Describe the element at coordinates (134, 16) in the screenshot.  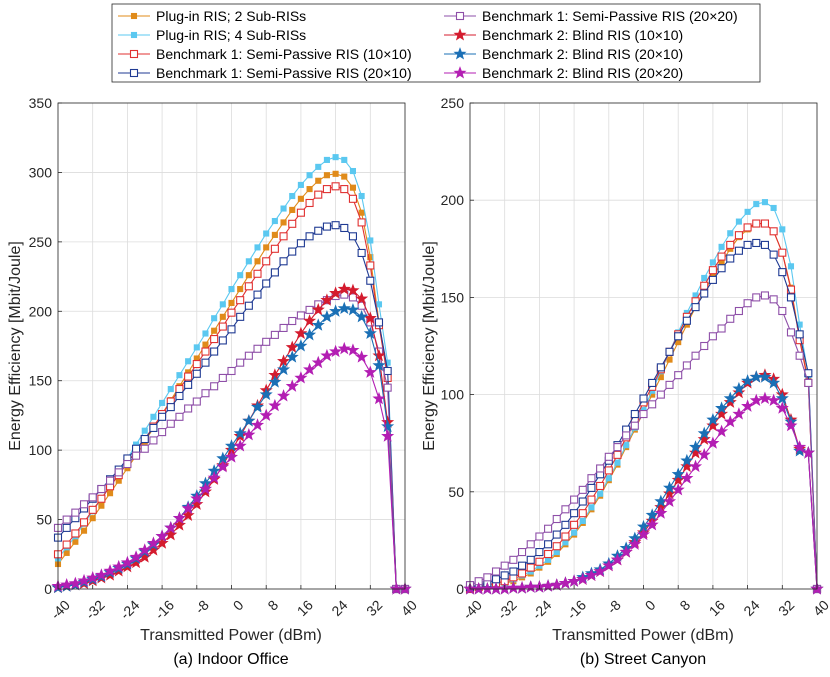
I see `legend-marker-plug-in-ris-2-sub-riss` at that location.